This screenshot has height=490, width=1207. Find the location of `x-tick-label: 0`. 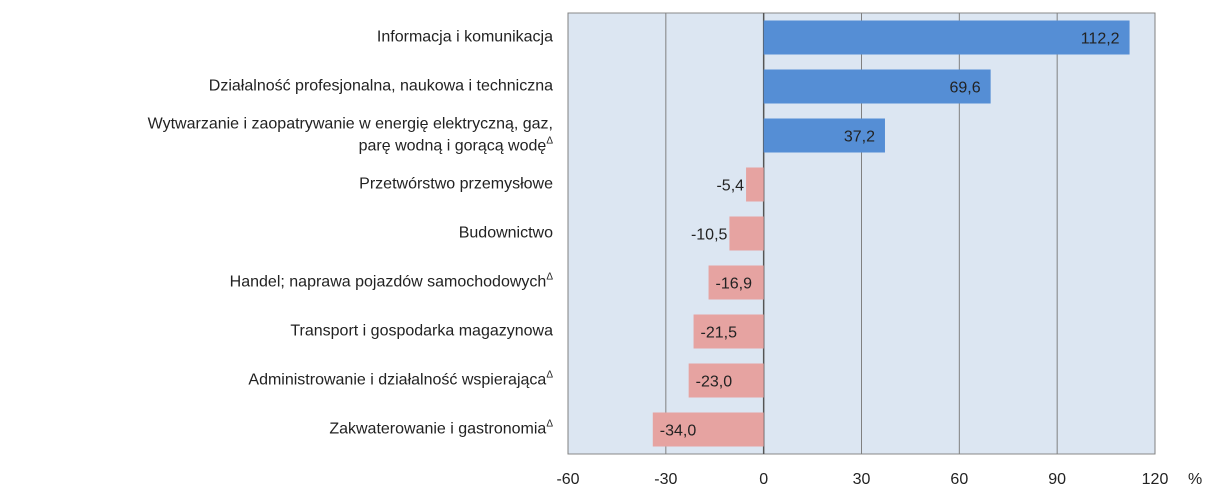

x-tick-label: 0 is located at coordinates (763, 479).